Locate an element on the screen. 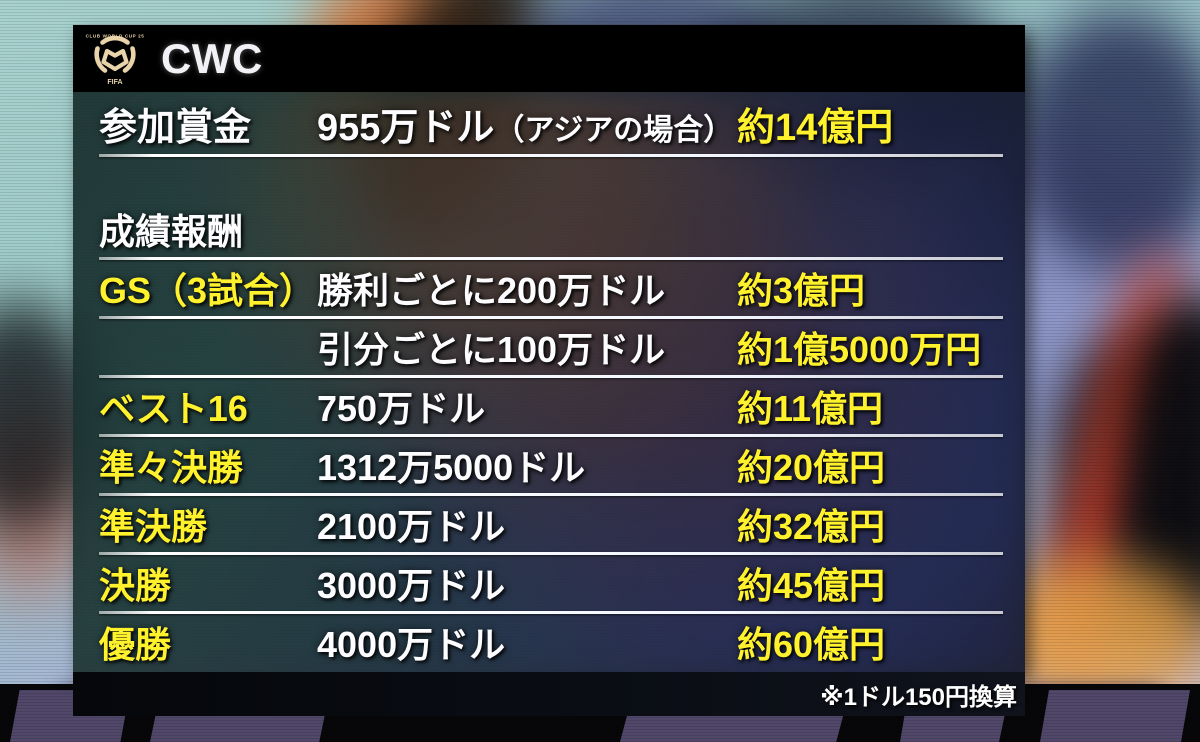  row-label: GS（3試合） is located at coordinates (207, 290).